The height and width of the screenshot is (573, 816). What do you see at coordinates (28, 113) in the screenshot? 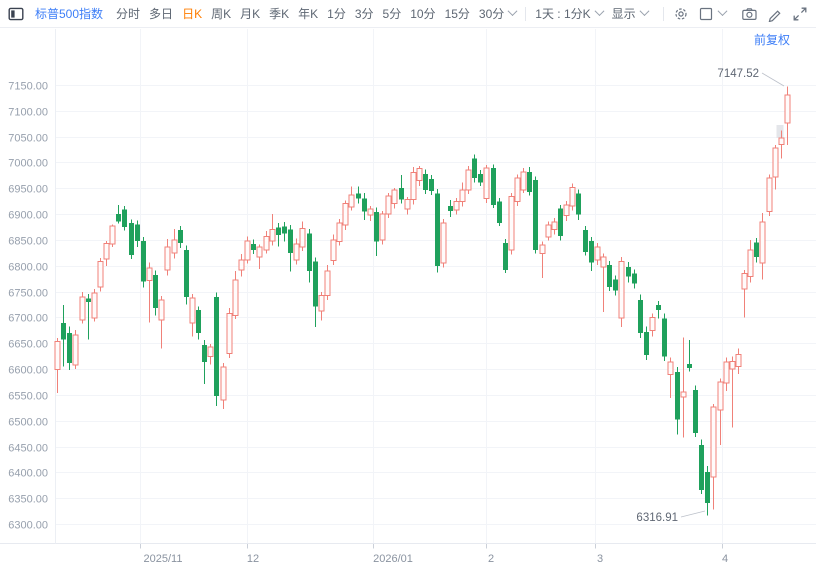
I see `y-axis-label: 7100.00` at bounding box center [28, 113].